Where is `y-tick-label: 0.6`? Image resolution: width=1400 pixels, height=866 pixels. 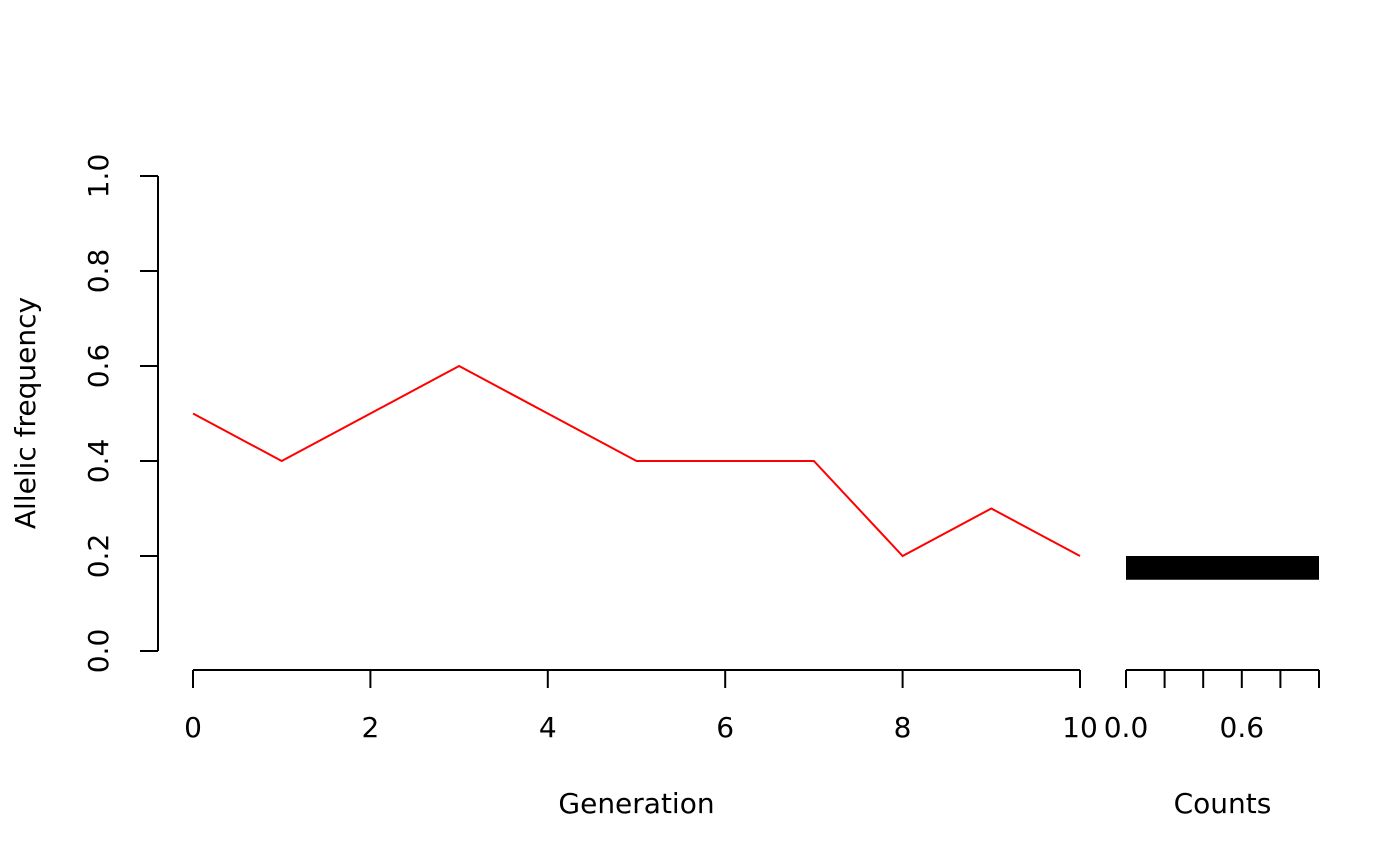
y-tick-label: 0.6 is located at coordinates (98, 366).